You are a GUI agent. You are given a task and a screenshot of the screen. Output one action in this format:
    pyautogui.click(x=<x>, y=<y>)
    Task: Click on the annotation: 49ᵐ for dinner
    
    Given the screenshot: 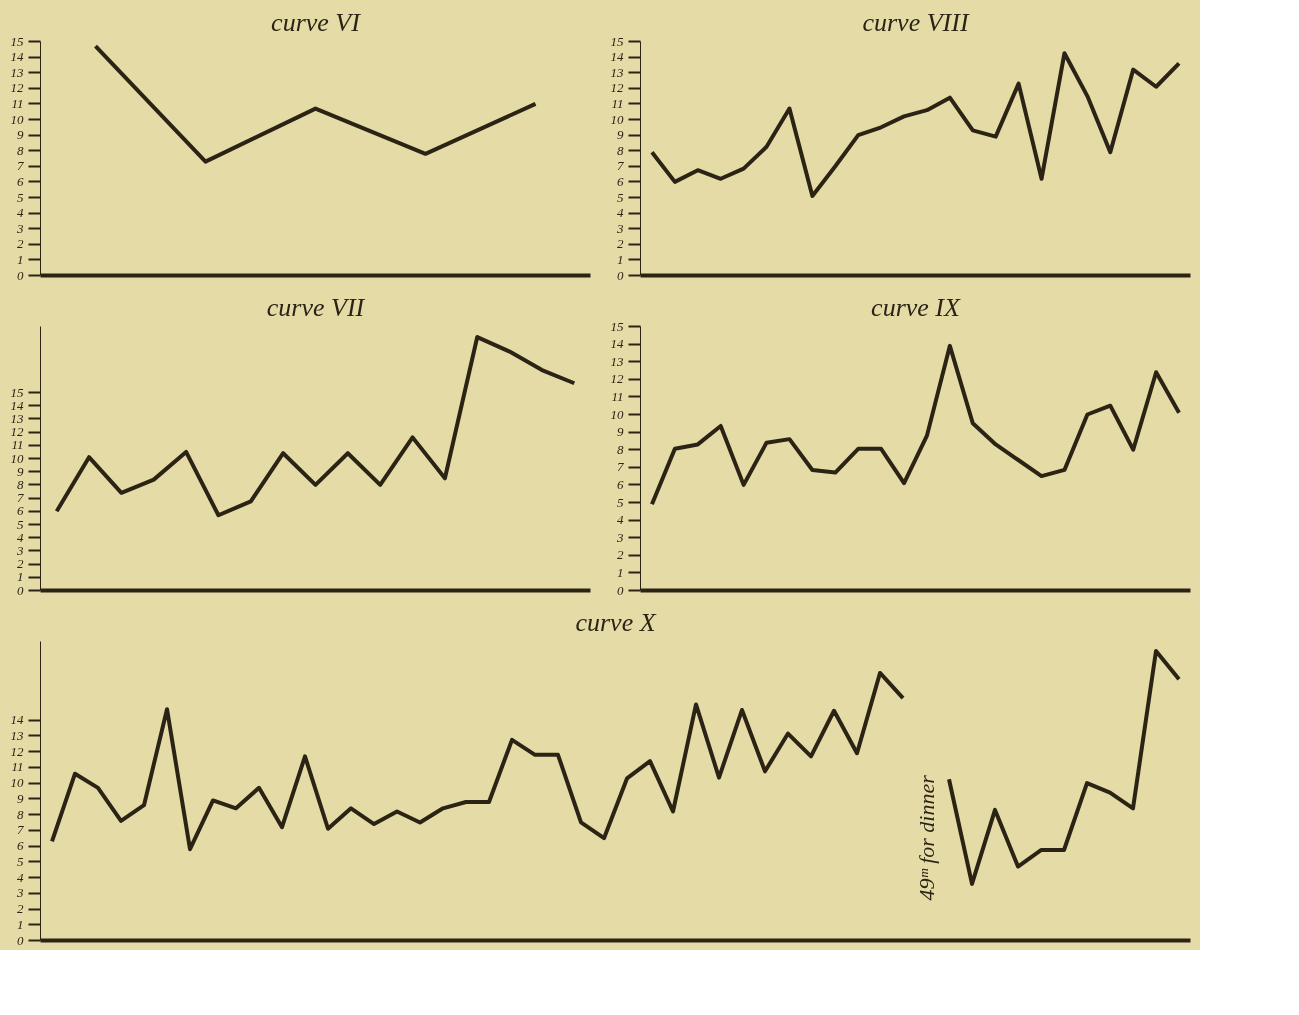 What is the action you would take?
    pyautogui.click(x=926, y=837)
    